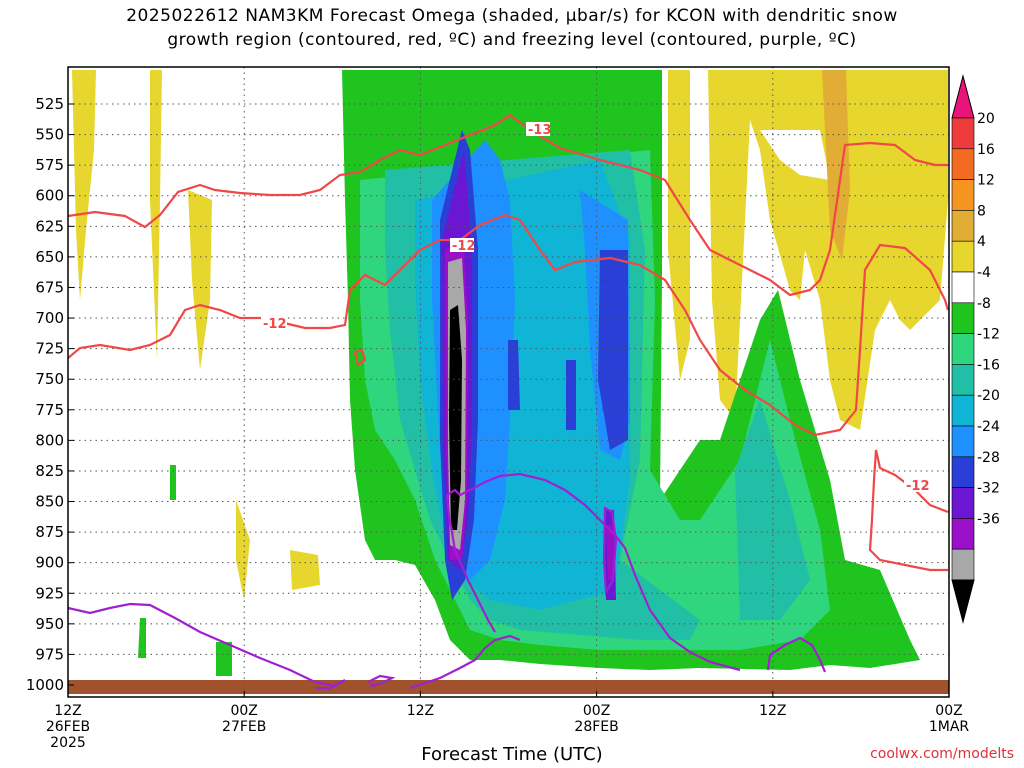  I want to click on y-tick-label: 800, so click(49, 440).